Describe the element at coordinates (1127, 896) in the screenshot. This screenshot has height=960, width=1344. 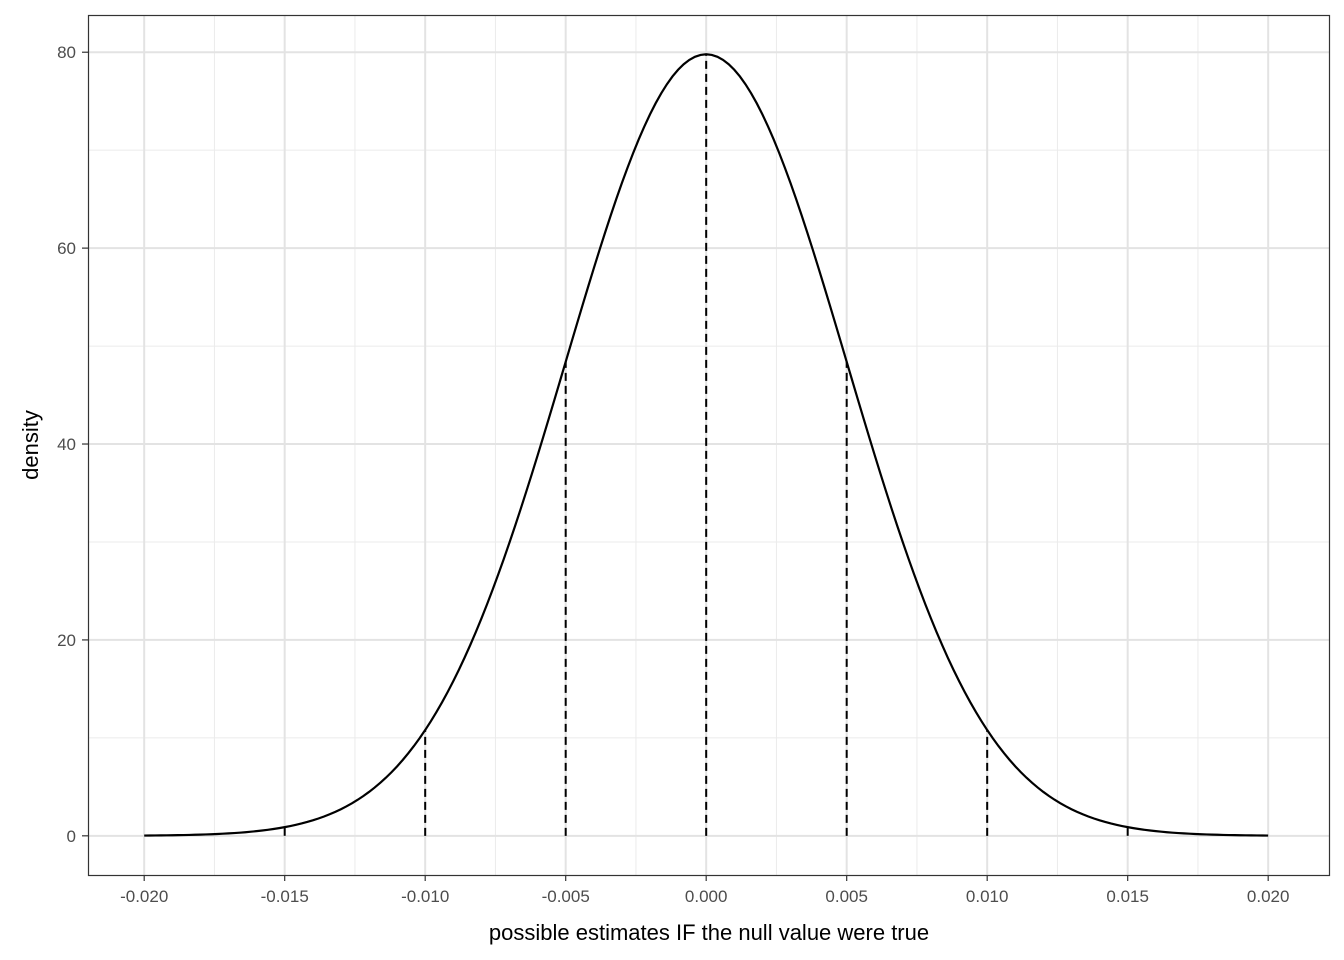
I see `x-tick-label: 0.015` at that location.